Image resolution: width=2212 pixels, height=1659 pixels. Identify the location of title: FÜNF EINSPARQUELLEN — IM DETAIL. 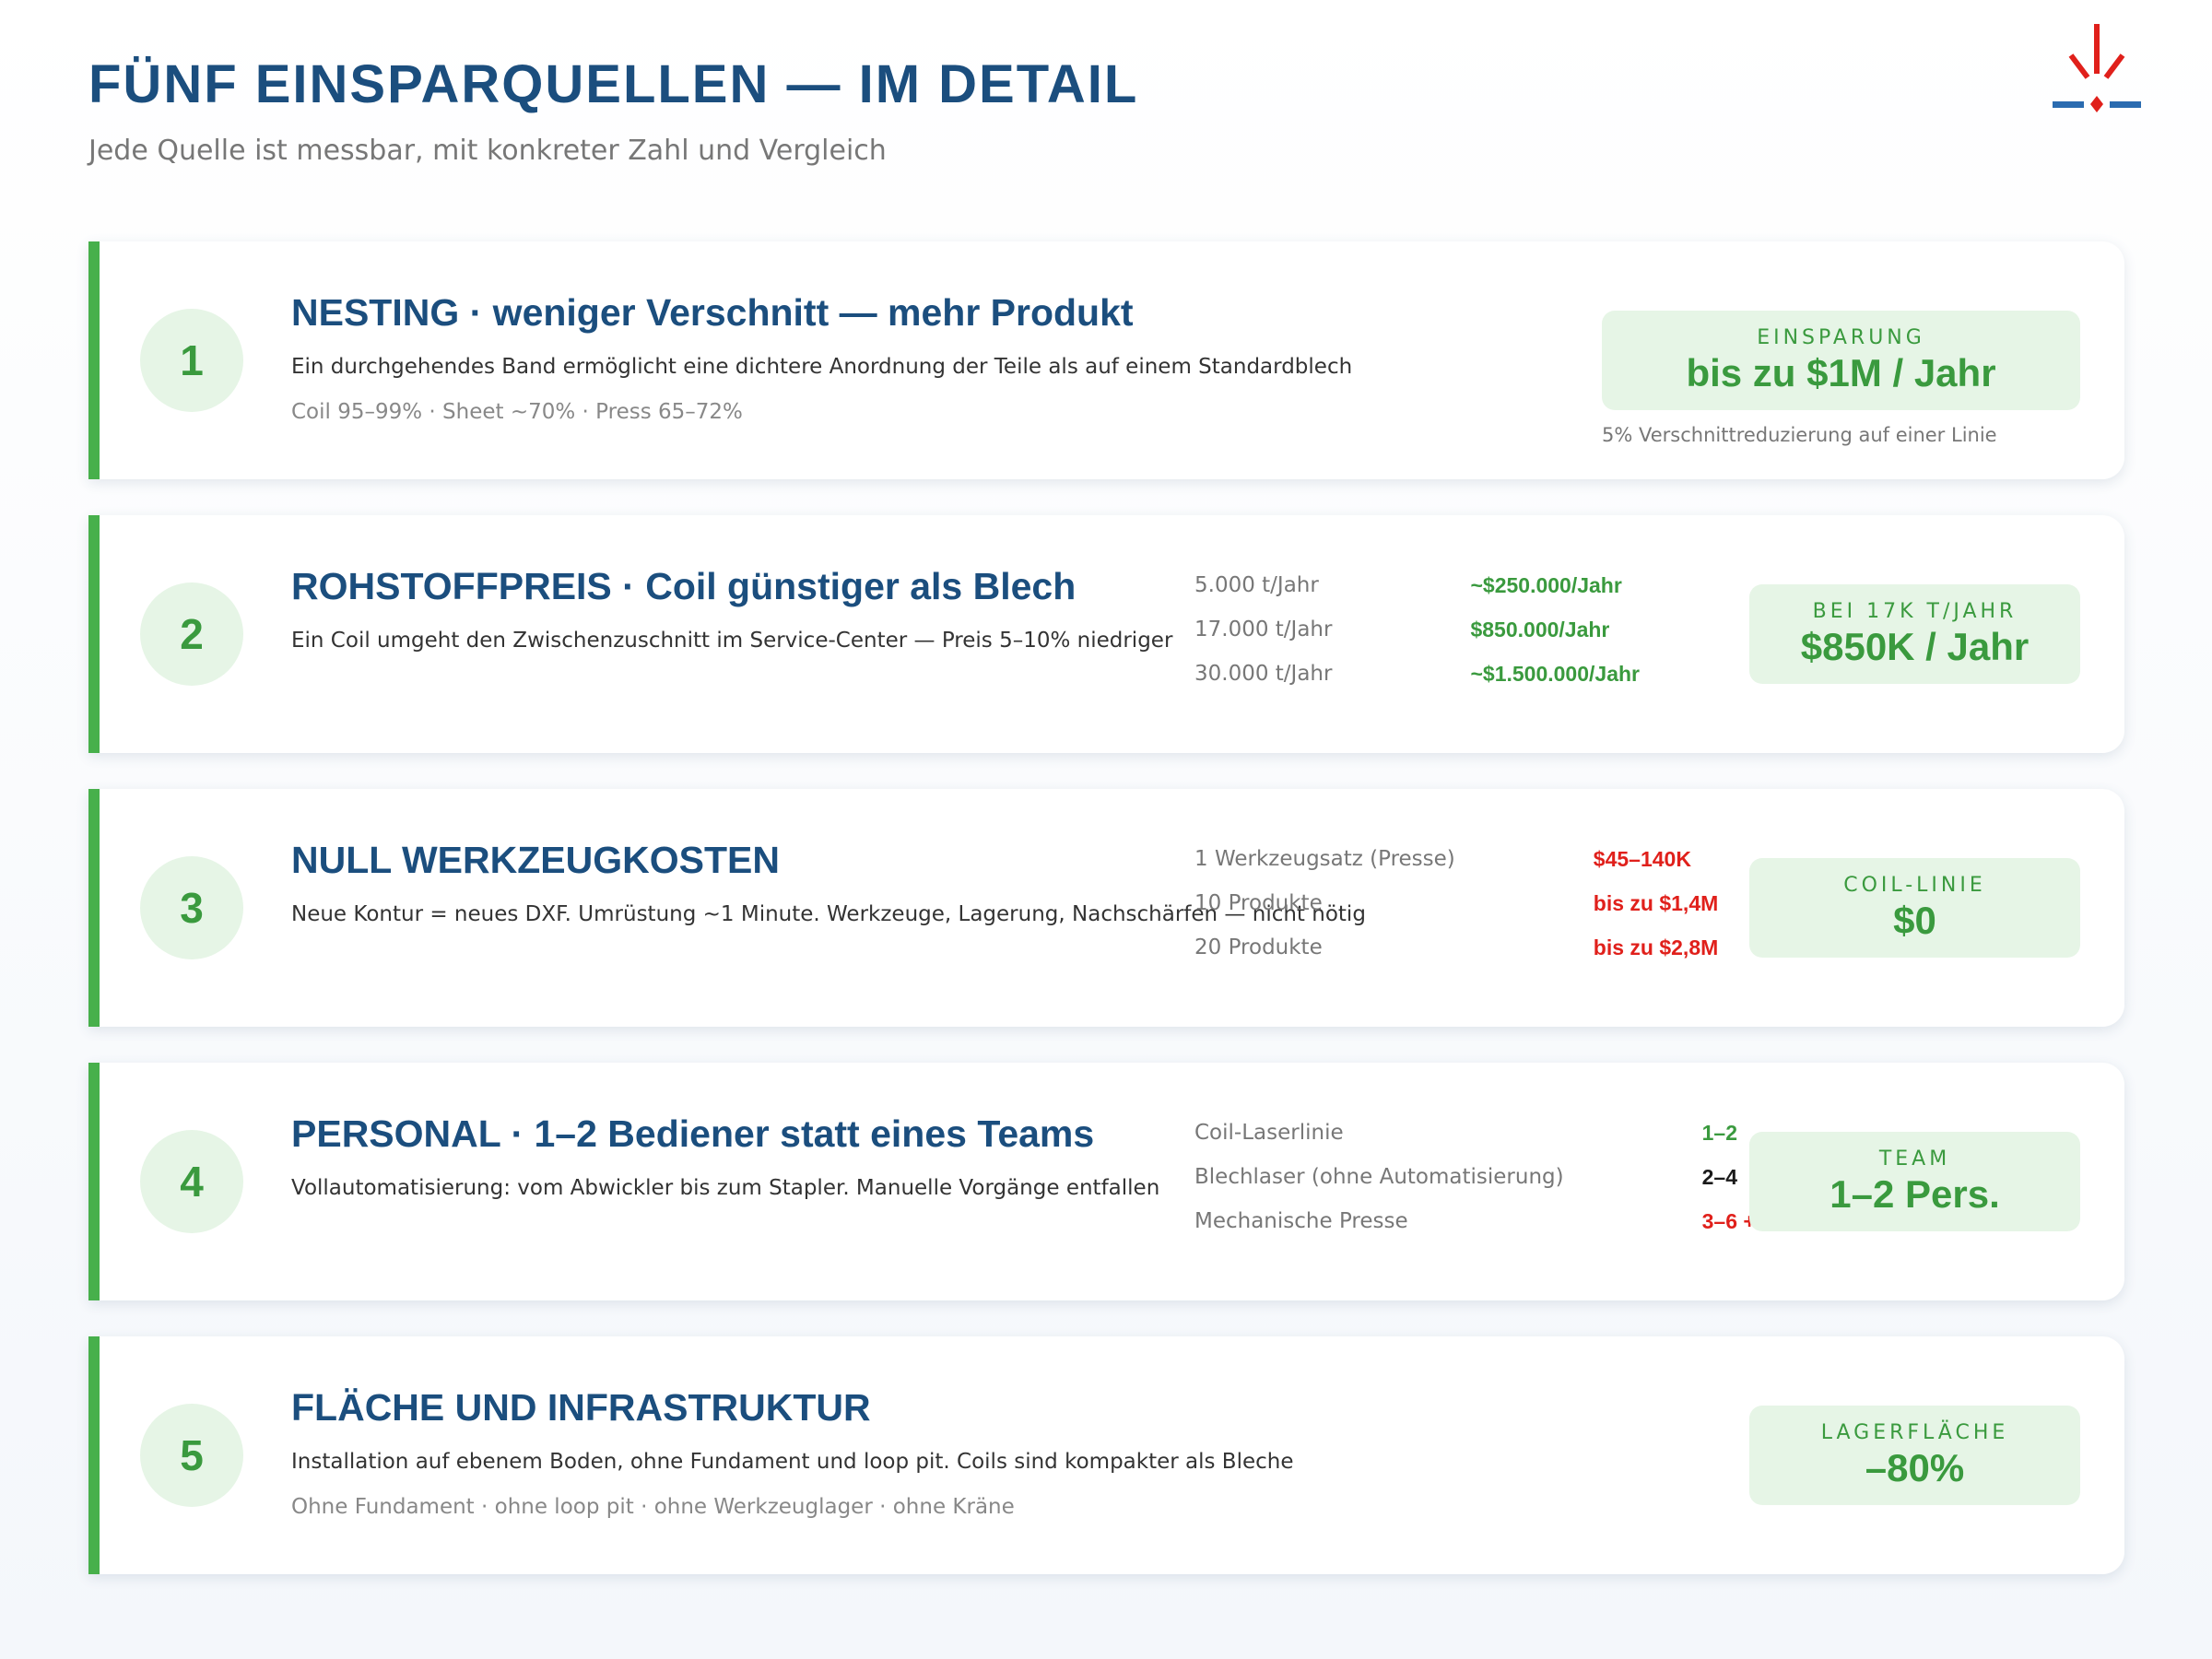
(613, 84).